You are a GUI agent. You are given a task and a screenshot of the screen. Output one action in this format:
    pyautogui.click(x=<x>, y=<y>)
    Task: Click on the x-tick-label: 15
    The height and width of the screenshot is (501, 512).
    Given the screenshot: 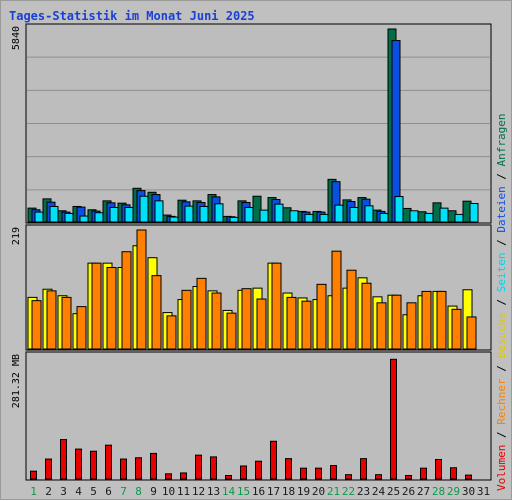 What is the action you would take?
    pyautogui.click(x=243, y=491)
    